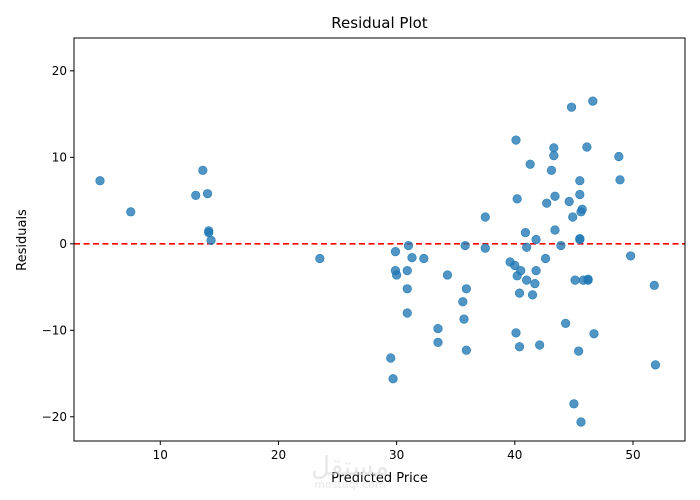 This screenshot has height=500, width=700. Describe the element at coordinates (514, 455) in the screenshot. I see `x-tick-label: 40` at that location.